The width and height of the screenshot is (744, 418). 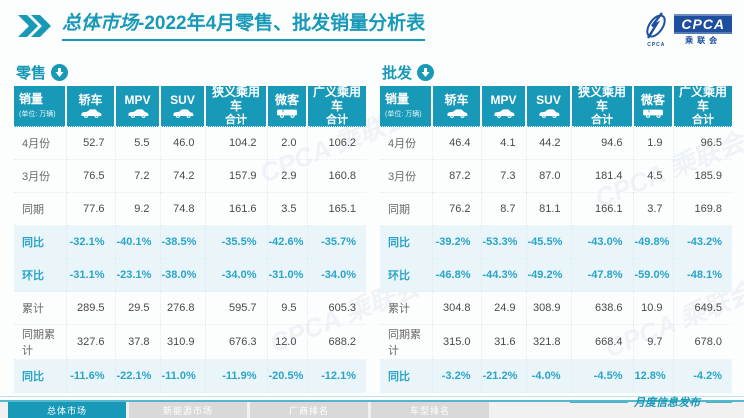 What do you see at coordinates (656, 25) in the screenshot?
I see `logo-swirl-icon` at bounding box center [656, 25].